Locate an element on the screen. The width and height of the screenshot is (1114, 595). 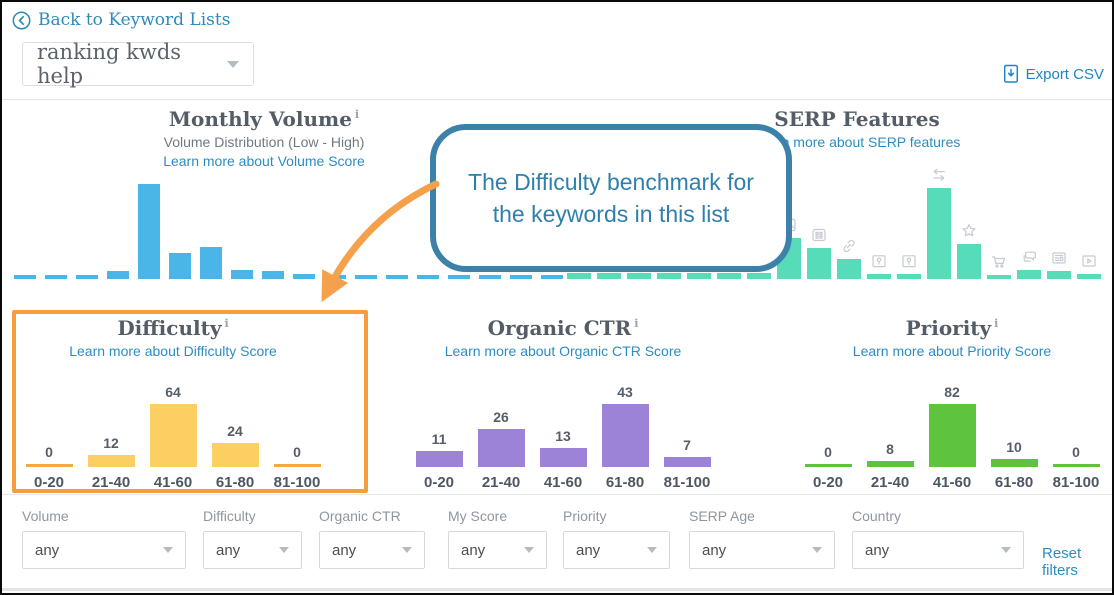
priority-bin: 82 41-60 is located at coordinates (952, 438).